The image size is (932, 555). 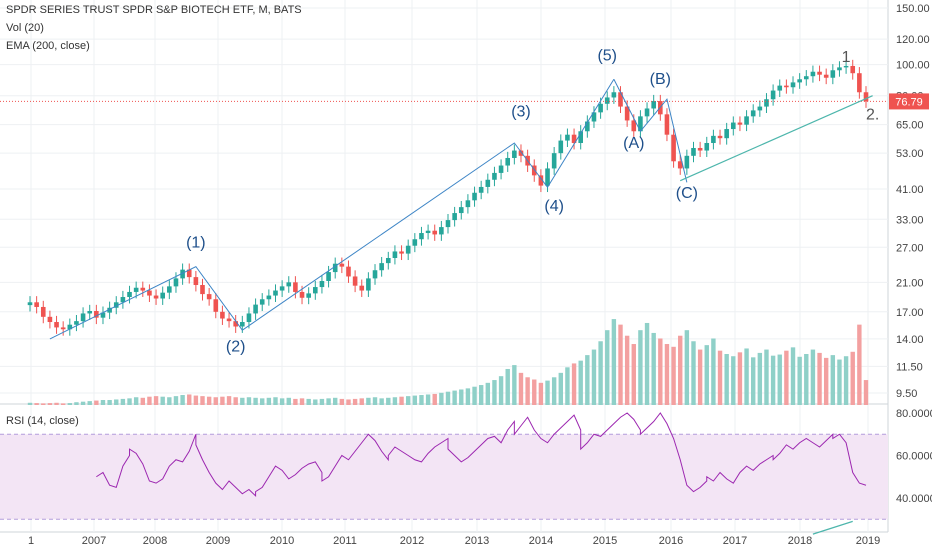 What do you see at coordinates (94, 541) in the screenshot?
I see `time-tick-label: 2007` at bounding box center [94, 541].